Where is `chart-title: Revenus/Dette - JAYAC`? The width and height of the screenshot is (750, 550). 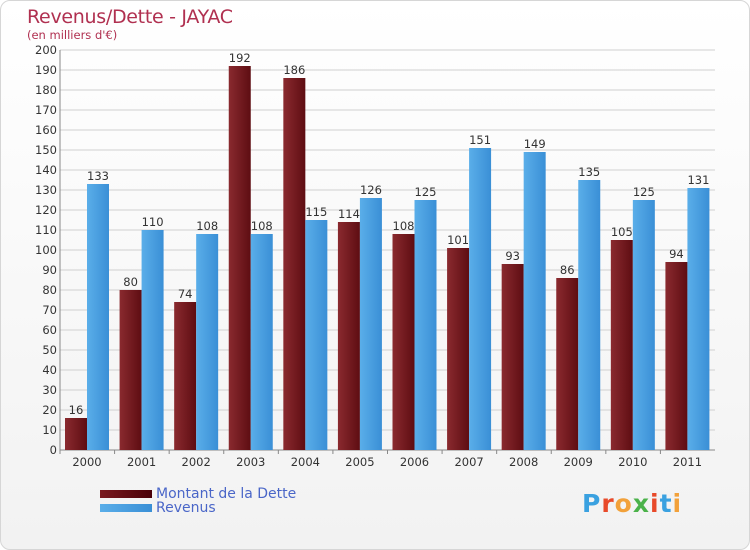
chart-title: Revenus/Dette - JAYAC is located at coordinates (130, 17).